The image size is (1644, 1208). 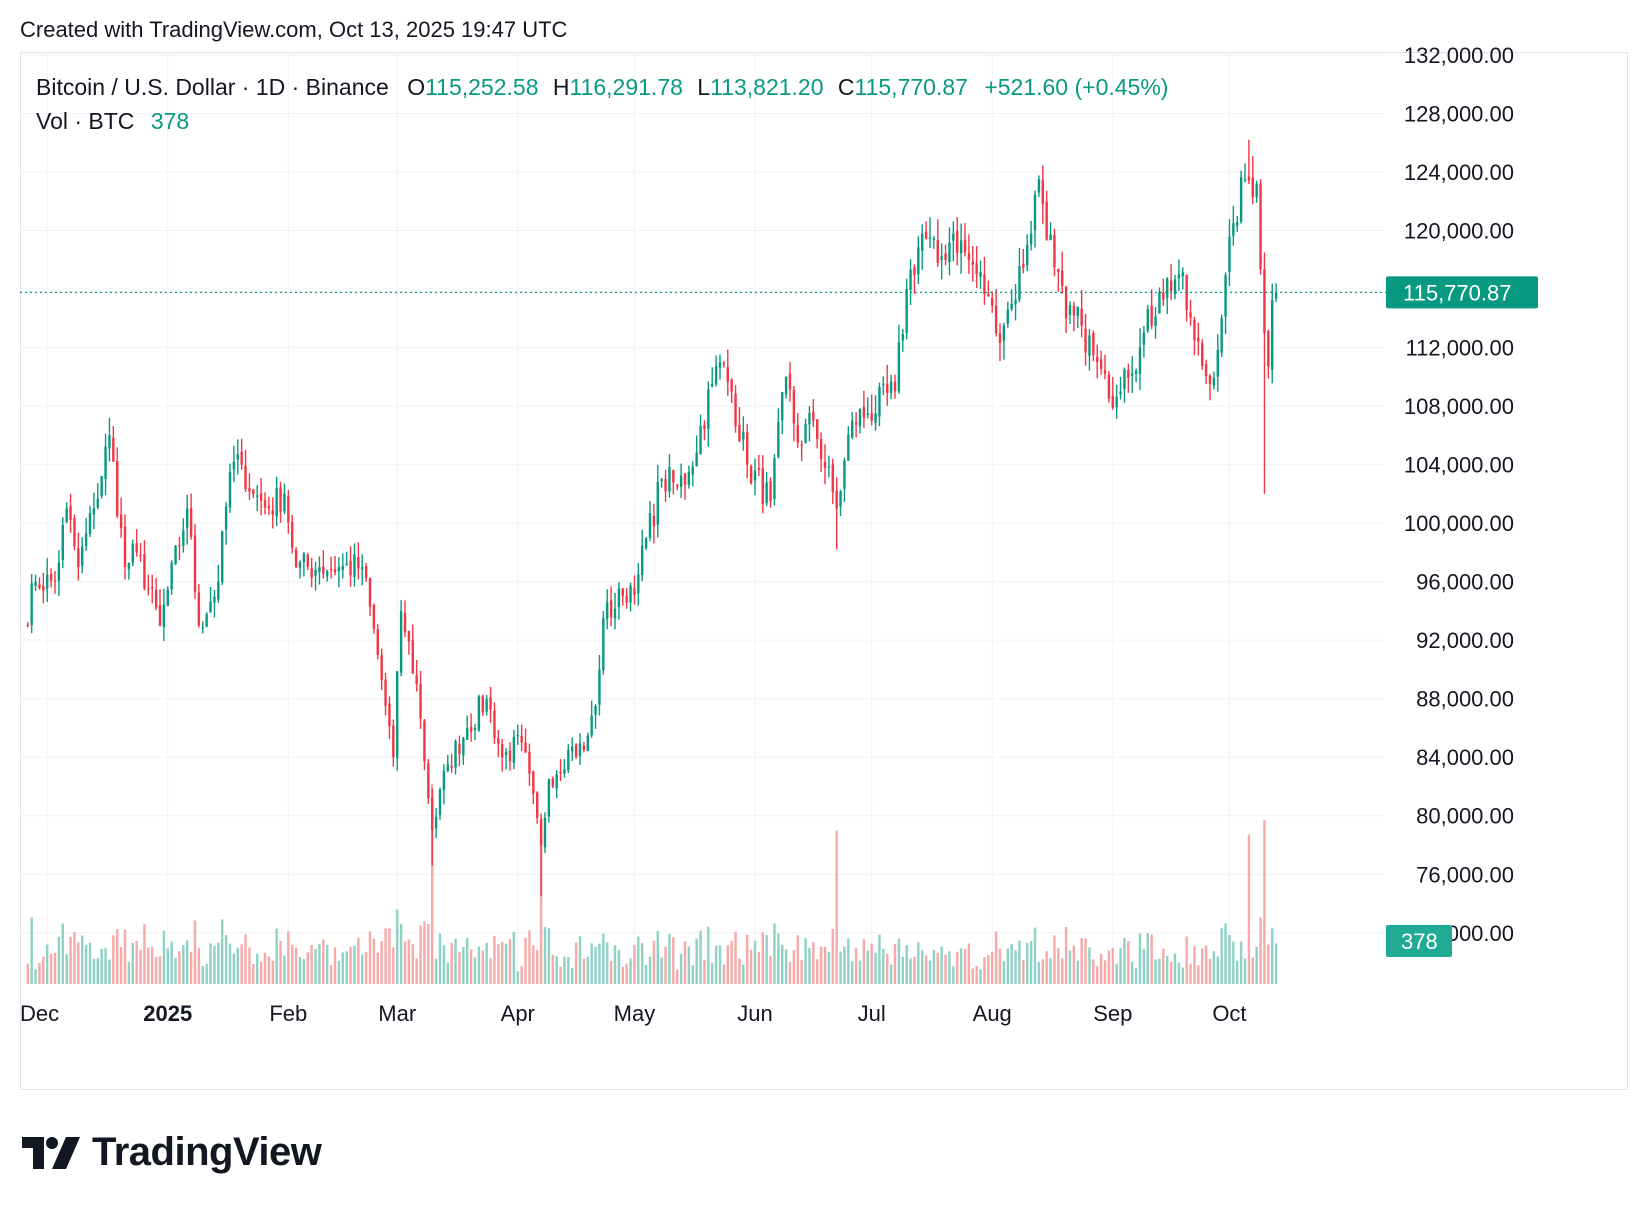 What do you see at coordinates (1459, 113) in the screenshot?
I see `price-tick-label: 128,000.00` at bounding box center [1459, 113].